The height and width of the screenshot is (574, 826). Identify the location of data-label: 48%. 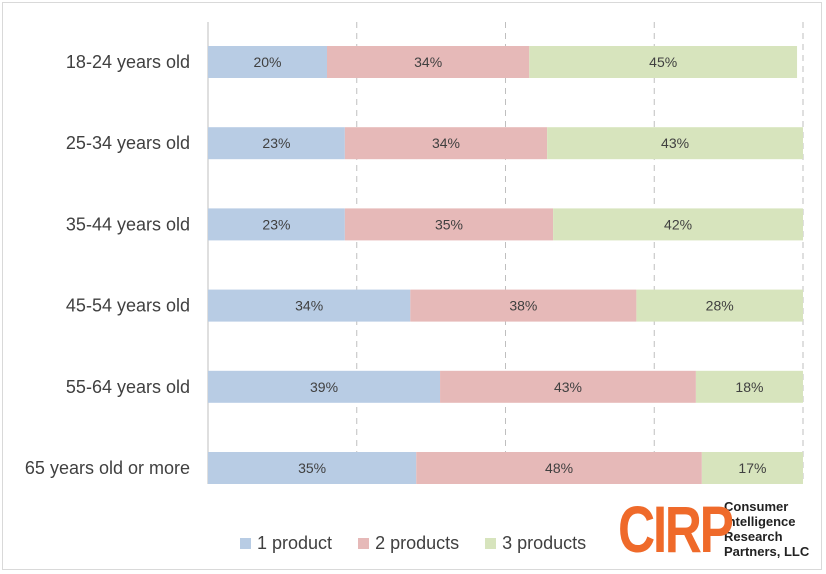
(559, 468).